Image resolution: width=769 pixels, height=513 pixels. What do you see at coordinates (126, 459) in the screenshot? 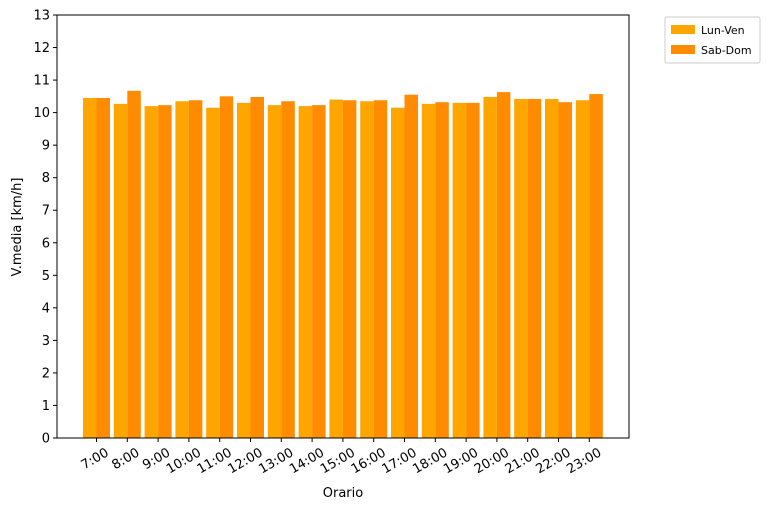
I see `x-tick-label-1: 8:00` at bounding box center [126, 459].